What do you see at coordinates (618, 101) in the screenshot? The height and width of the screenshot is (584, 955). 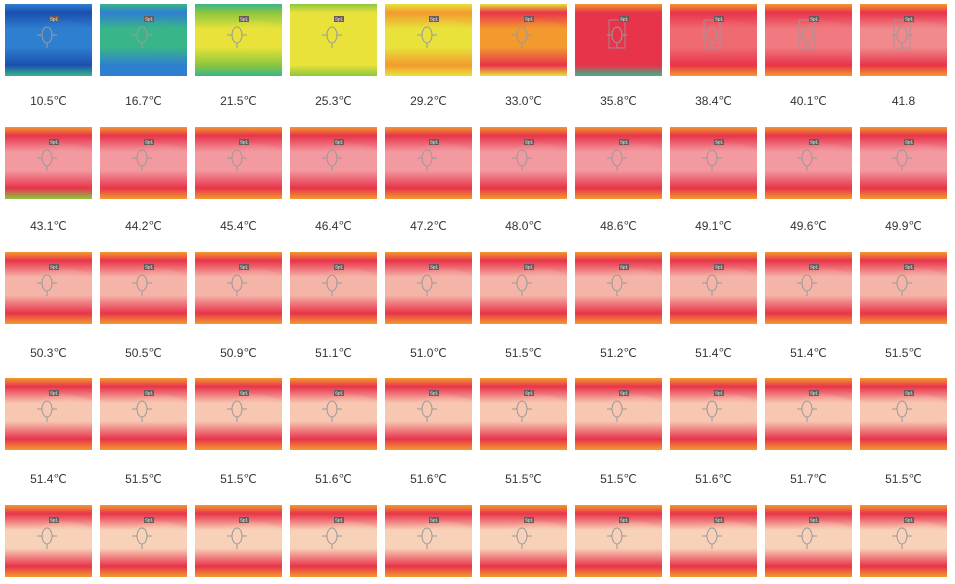 I see `temperature-label: 35.8℃` at bounding box center [618, 101].